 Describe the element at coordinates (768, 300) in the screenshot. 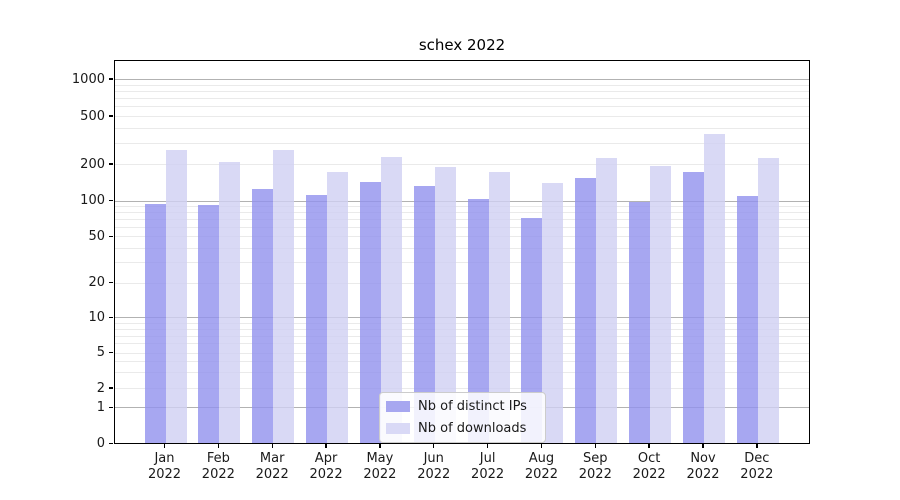

I see `bar-downloads-dec` at that location.